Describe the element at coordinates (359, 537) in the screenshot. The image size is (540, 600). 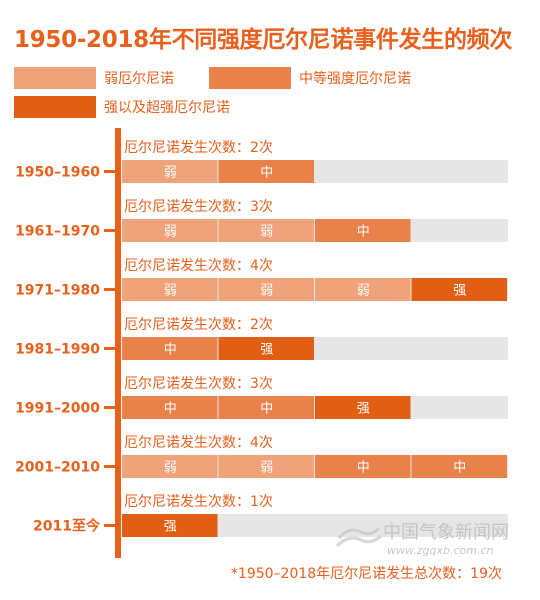
I see `wave-logo-icon` at that location.